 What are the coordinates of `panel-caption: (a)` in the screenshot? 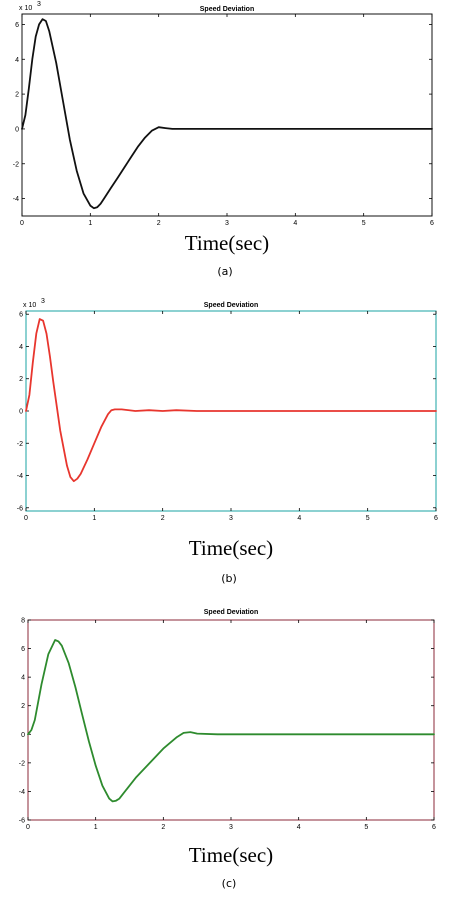 It's located at (224, 271).